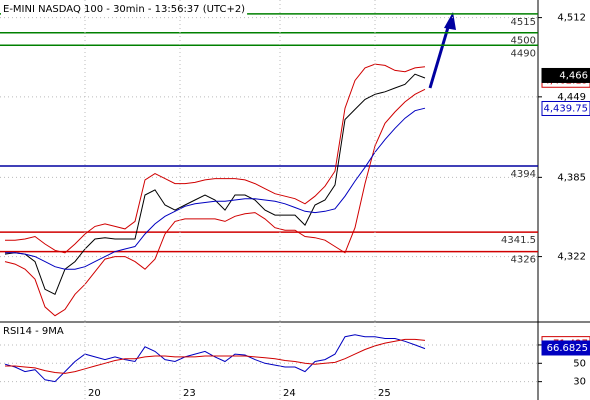 The height and width of the screenshot is (400, 590). What do you see at coordinates (523, 22) in the screenshot?
I see `level-label: 4515` at bounding box center [523, 22].